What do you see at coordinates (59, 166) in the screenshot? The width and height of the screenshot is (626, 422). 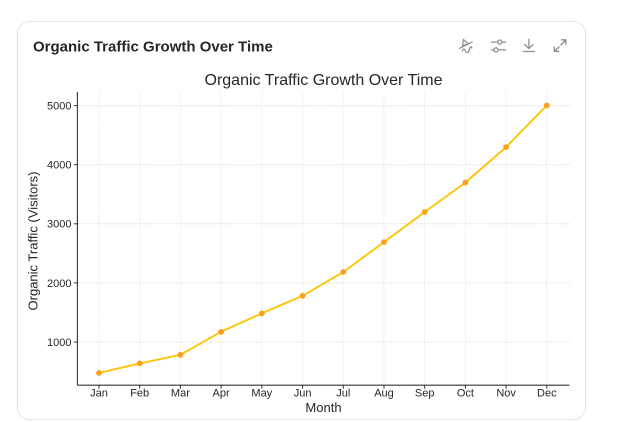 I see `svg-text: 4000` at bounding box center [59, 166].